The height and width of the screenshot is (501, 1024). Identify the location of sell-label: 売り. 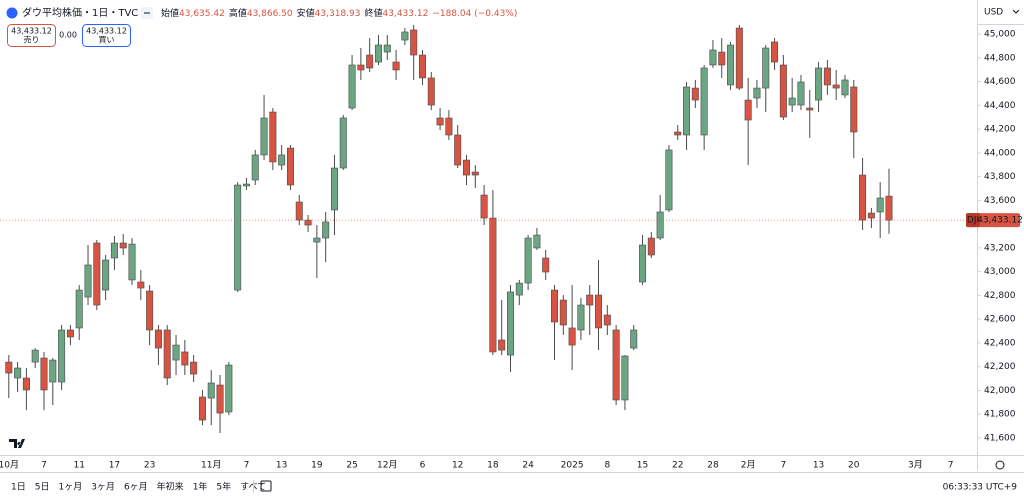
(32, 40).